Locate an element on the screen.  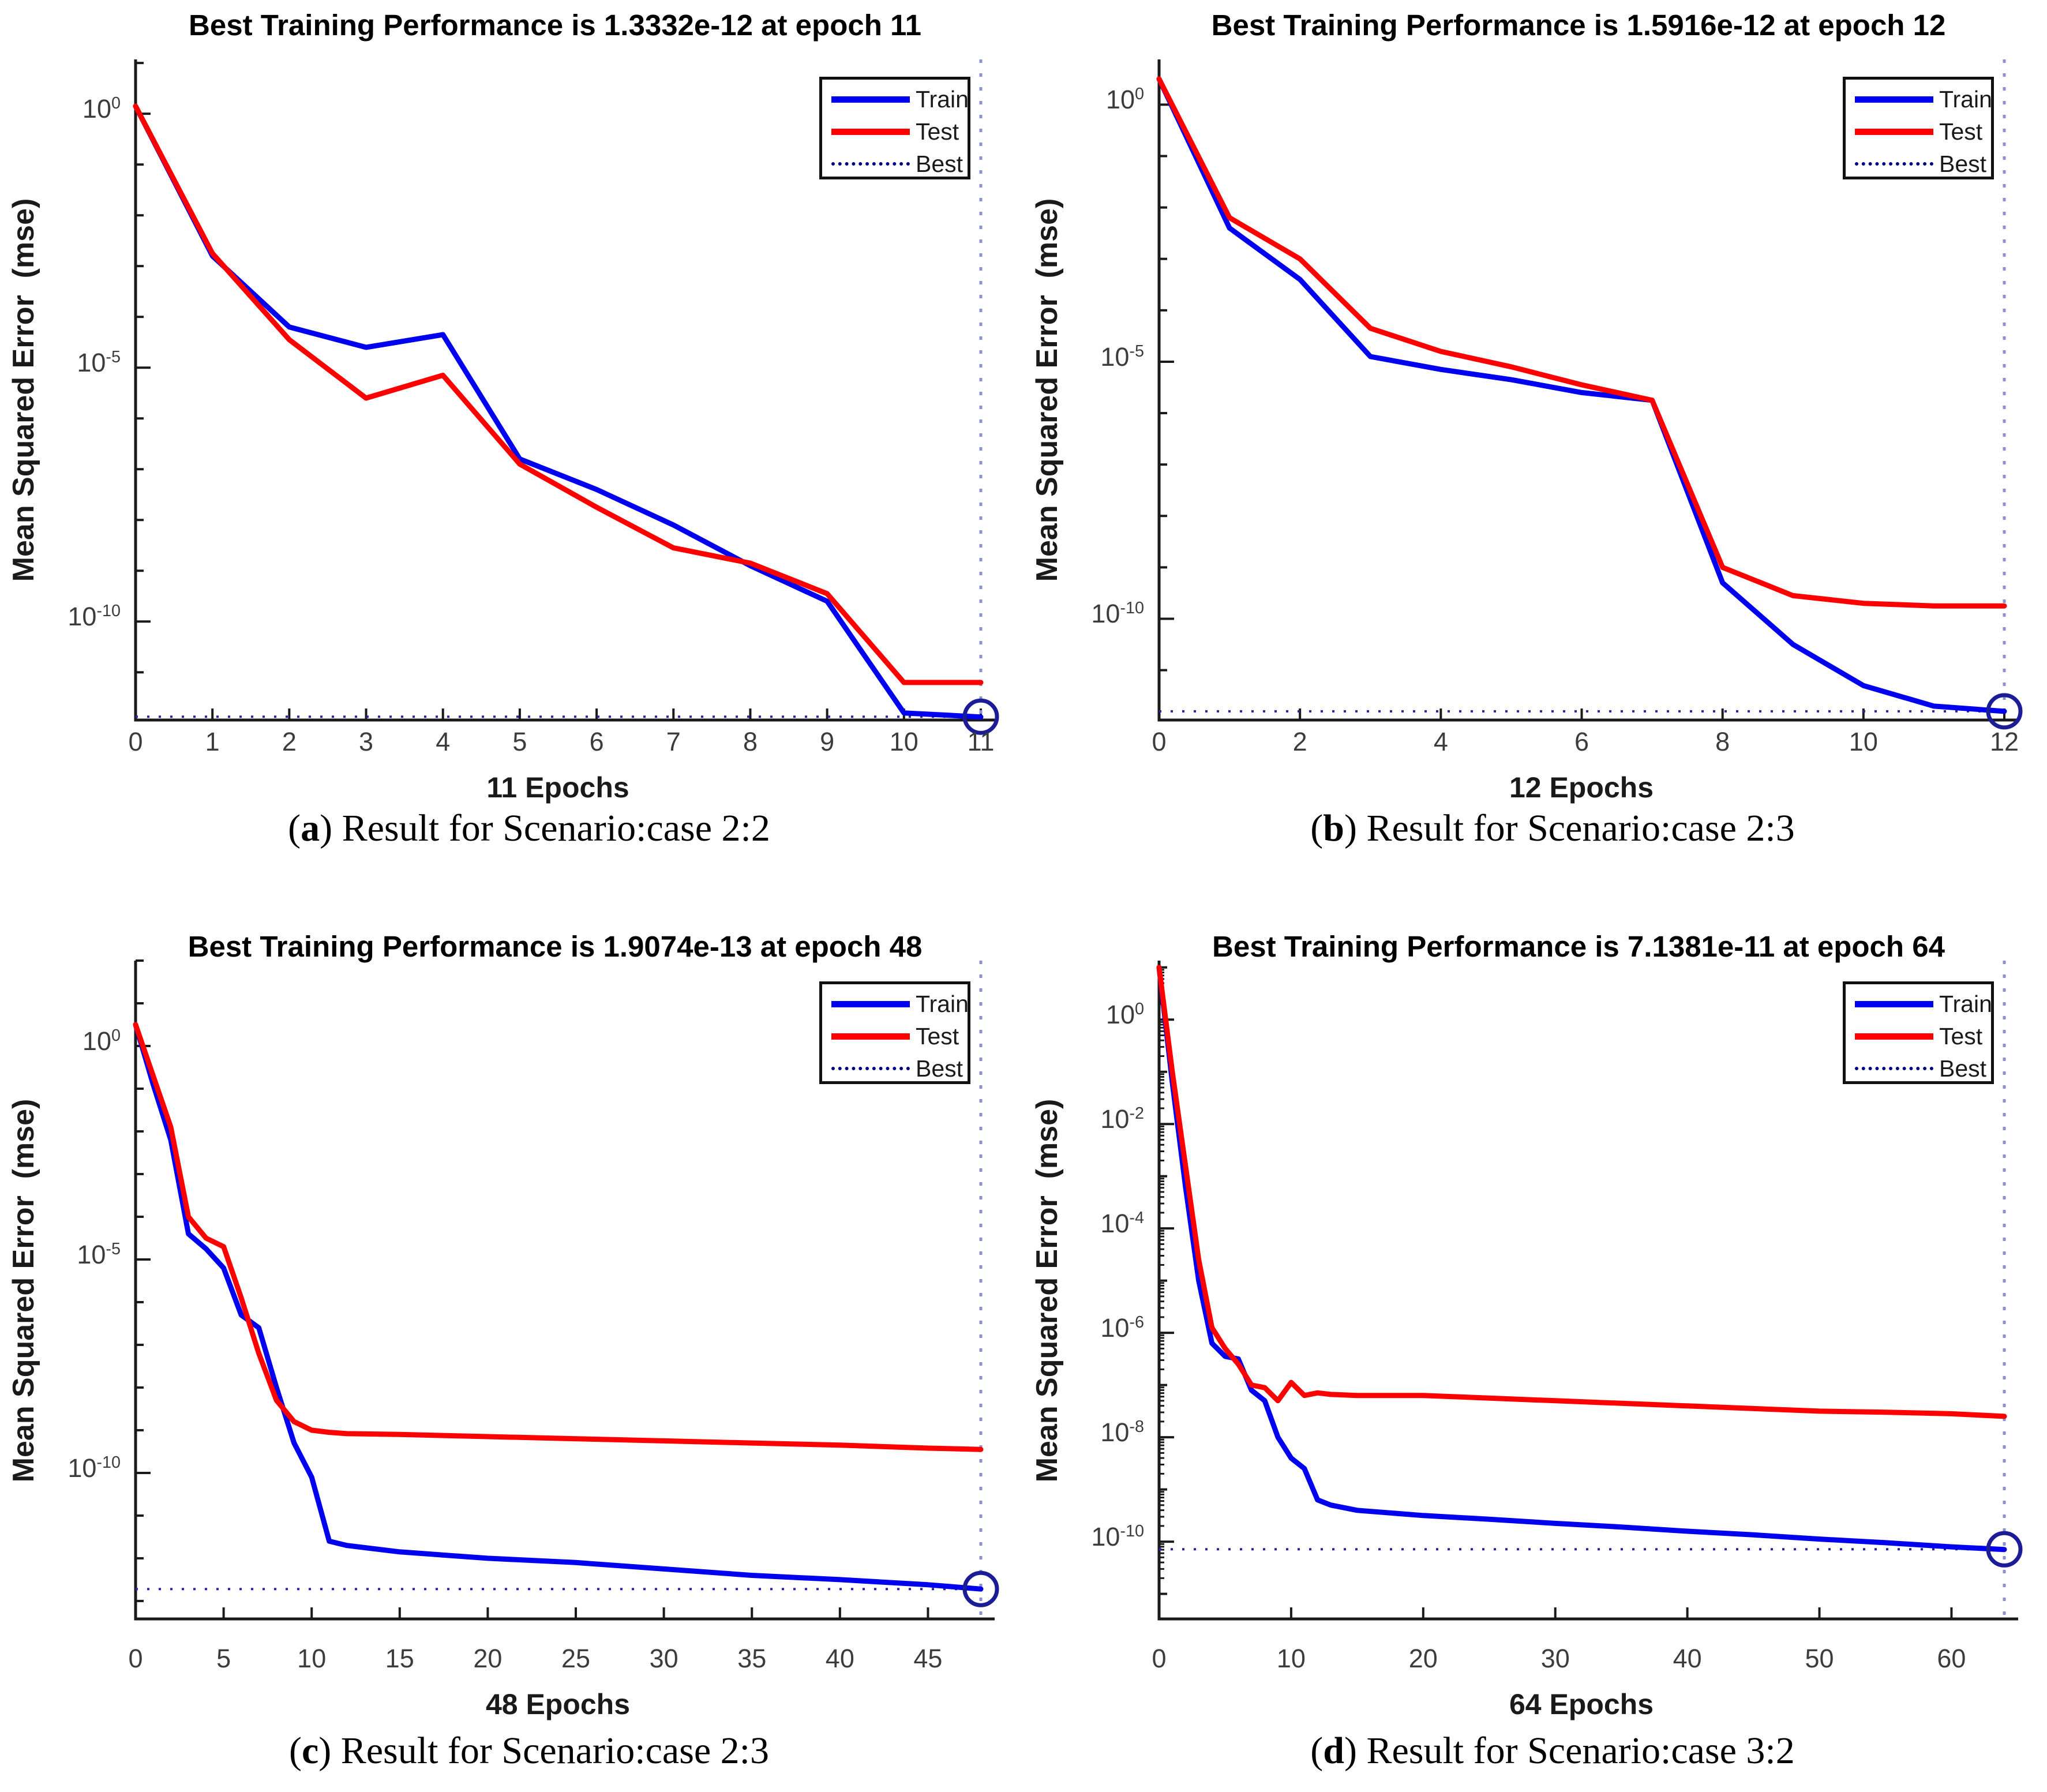
y-tick-label: 10⁻⁸ is located at coordinates (1122, 1433).